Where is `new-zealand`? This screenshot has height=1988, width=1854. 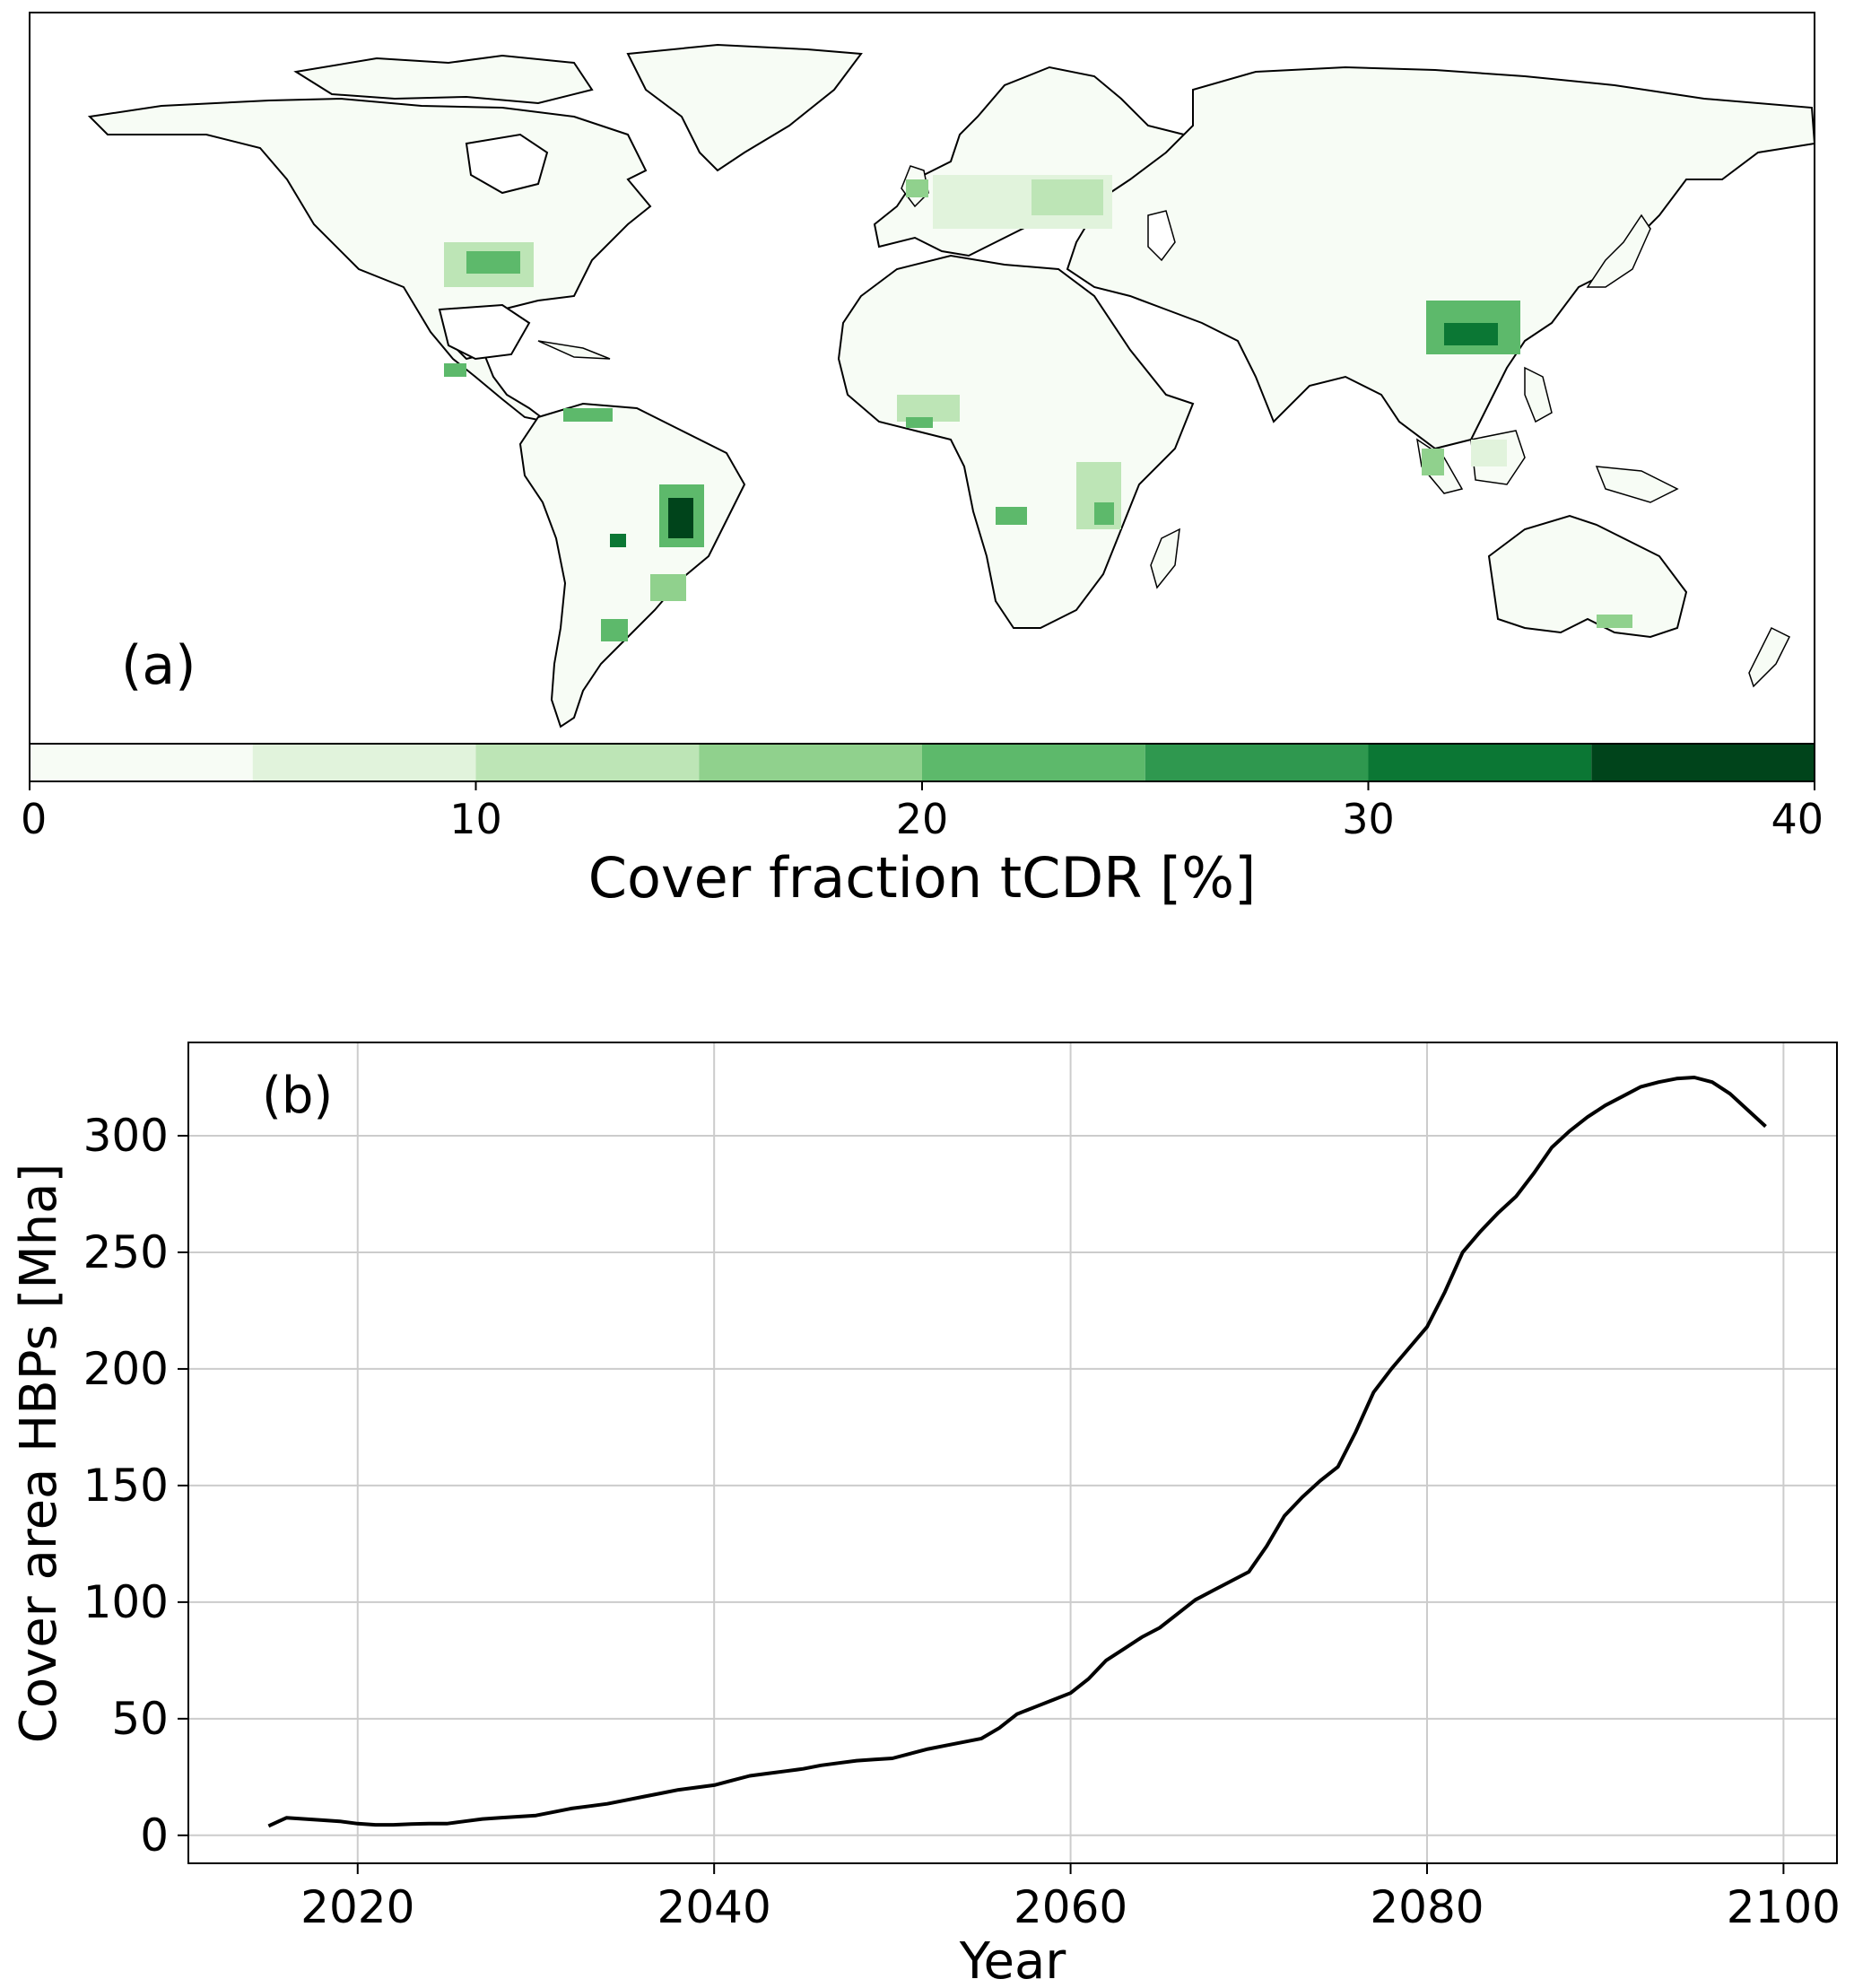
new-zealand is located at coordinates (1770, 657).